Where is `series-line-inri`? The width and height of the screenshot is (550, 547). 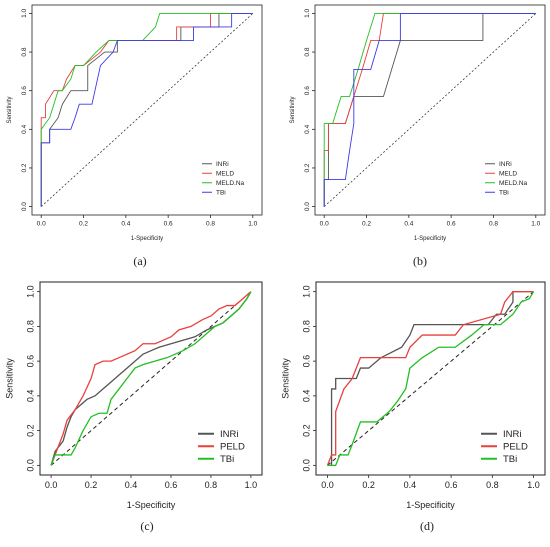 series-line-inri is located at coordinates (430, 378).